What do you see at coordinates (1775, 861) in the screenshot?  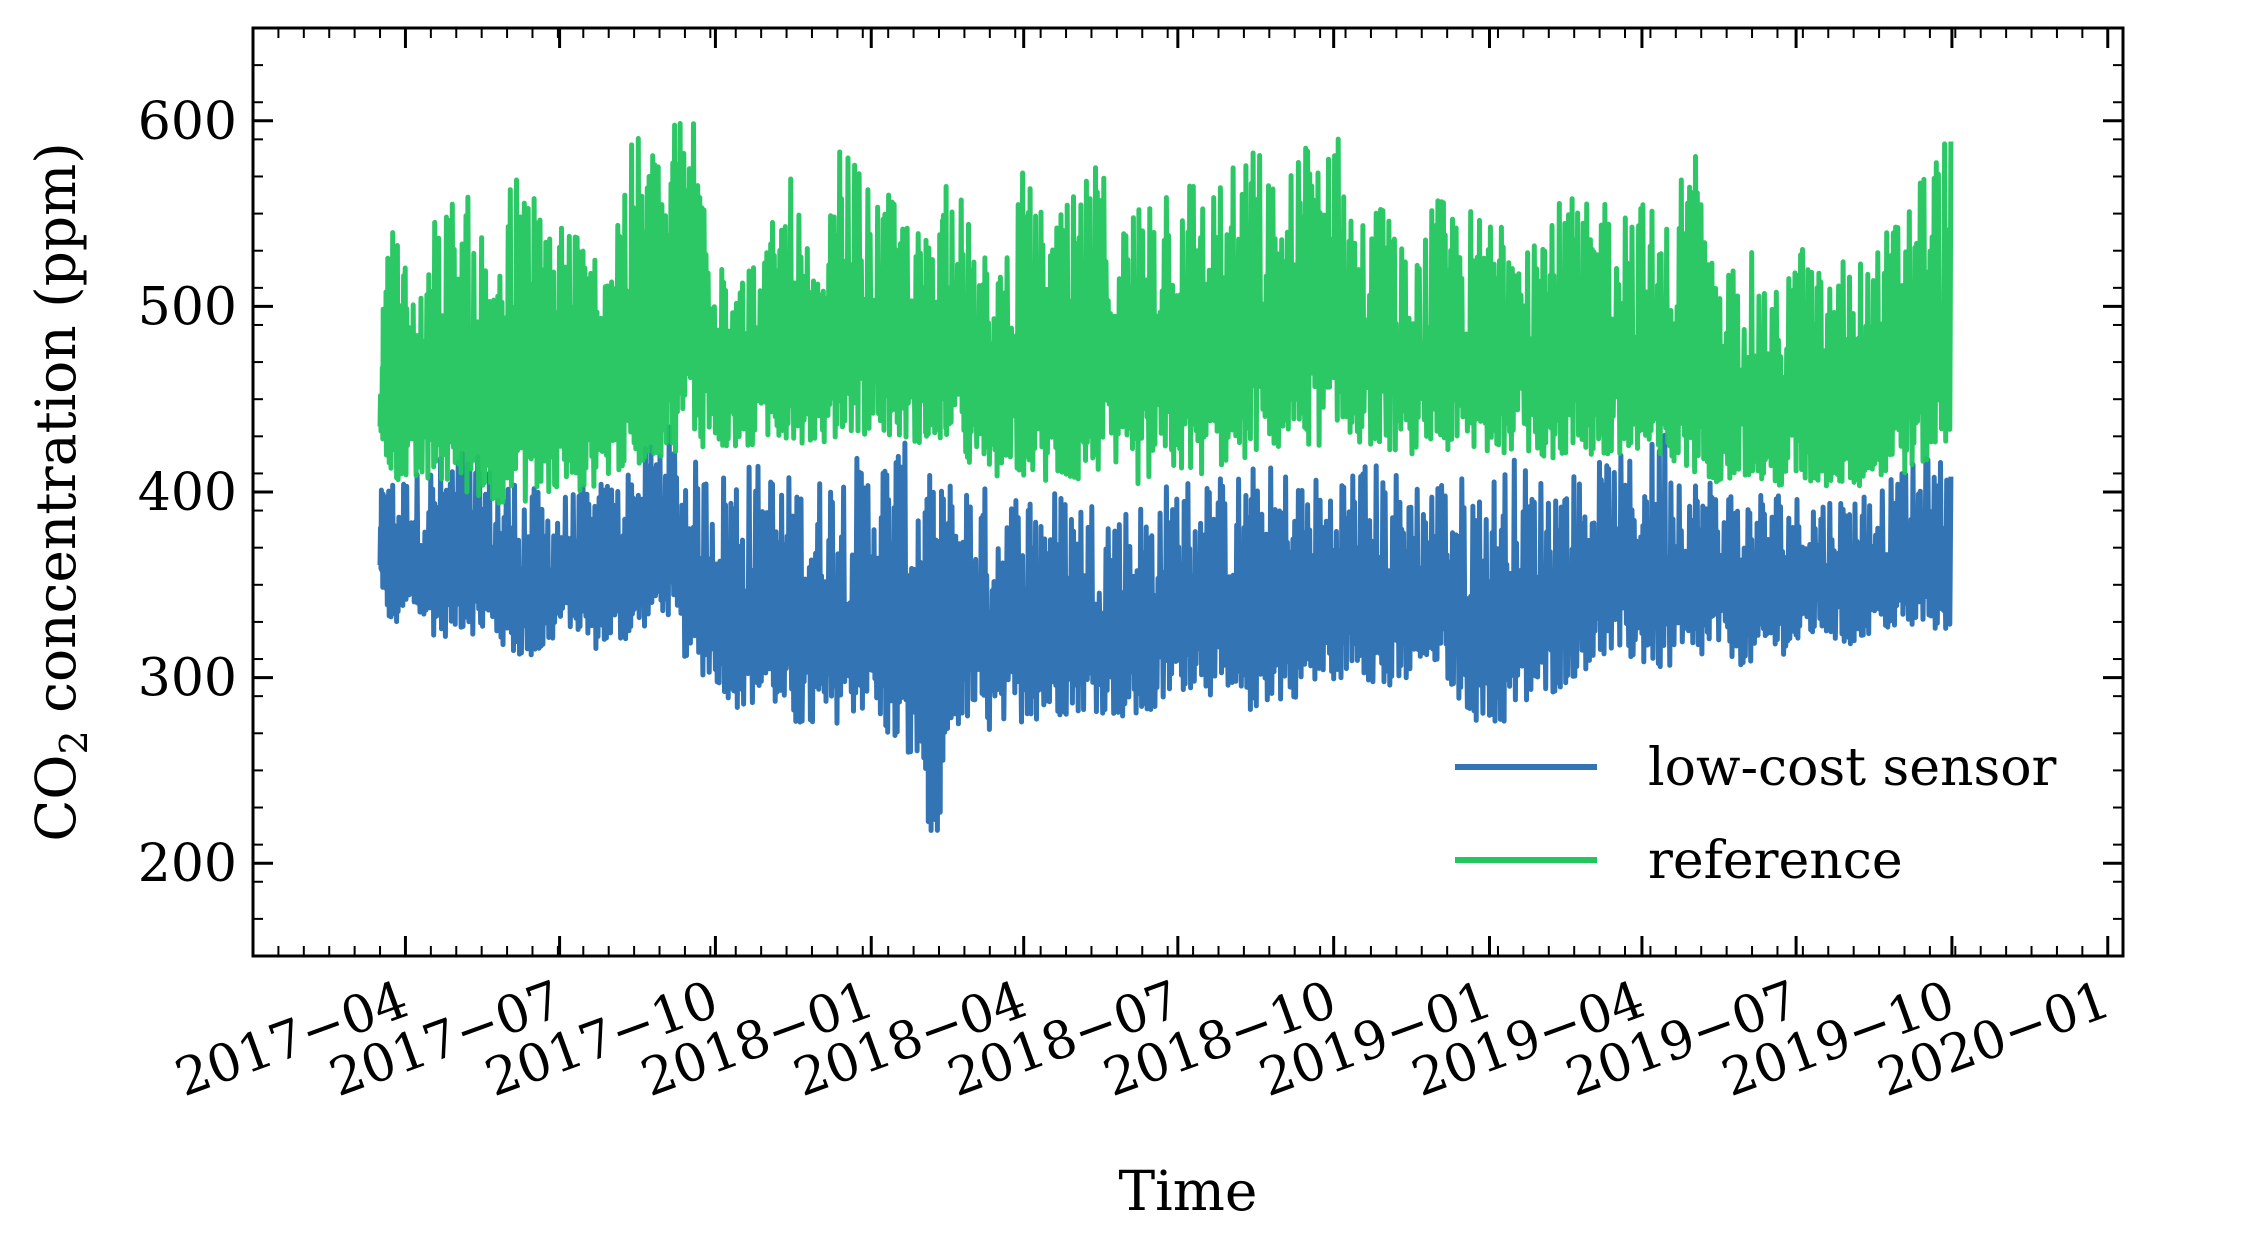 I see `legend-label-reference: reference` at bounding box center [1775, 861].